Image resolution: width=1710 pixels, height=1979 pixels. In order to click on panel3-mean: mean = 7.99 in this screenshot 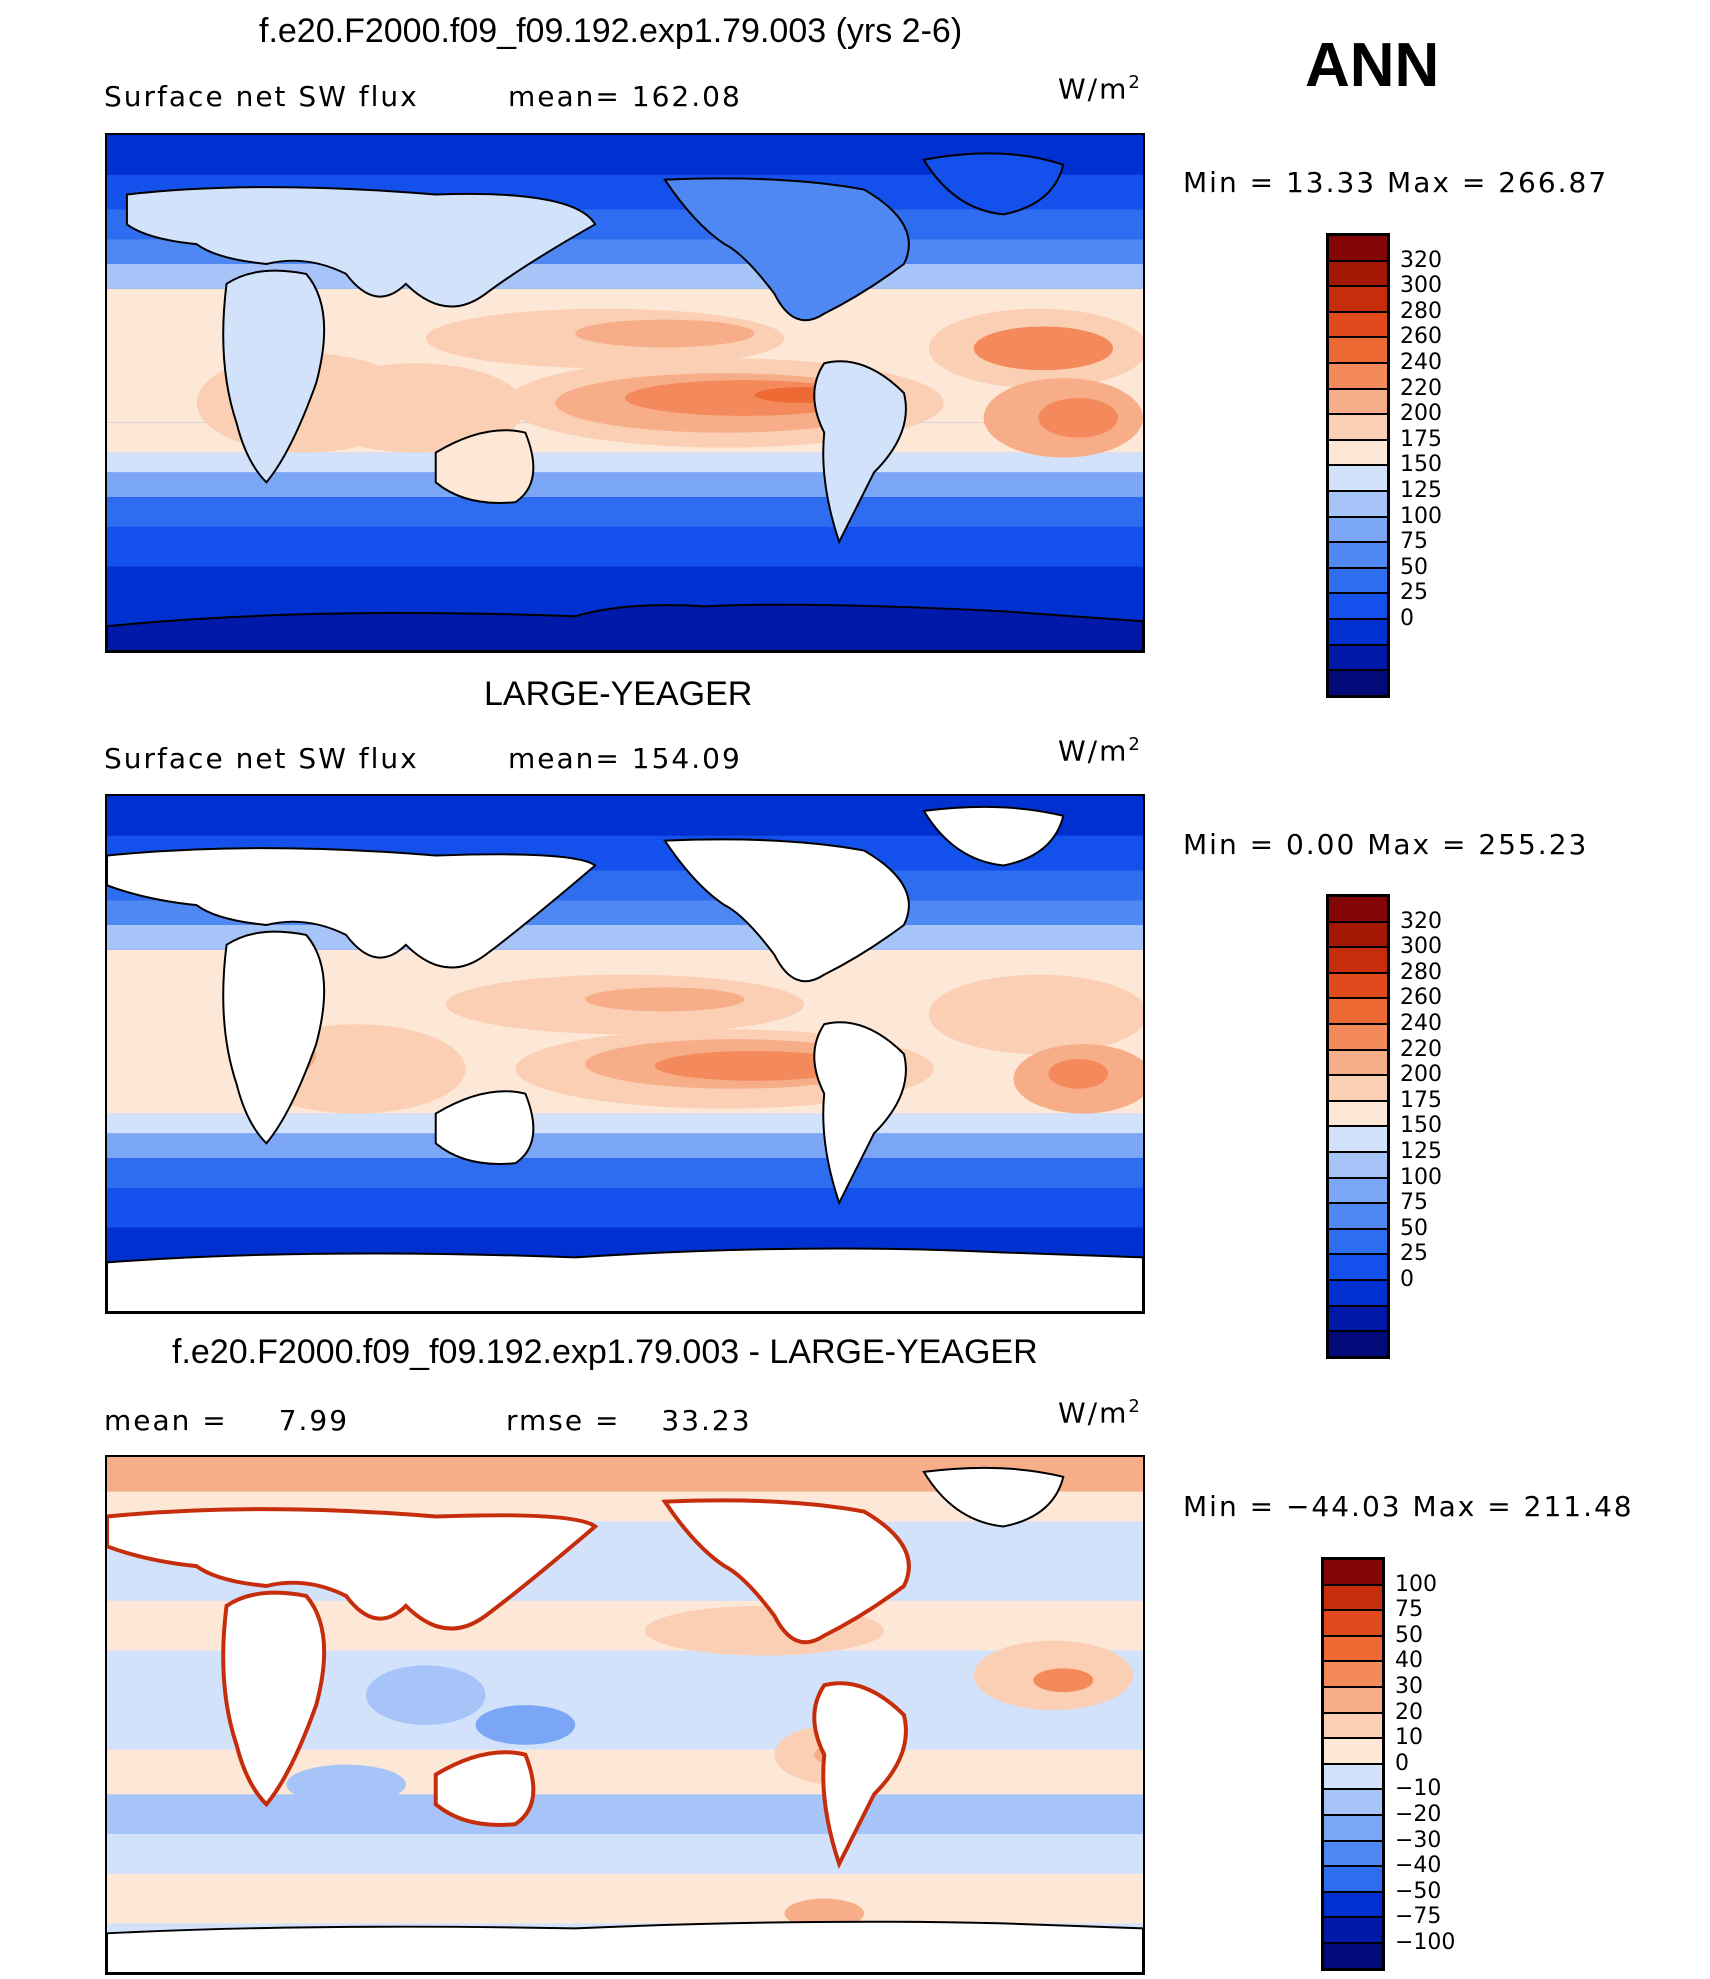, I will do `click(226, 1420)`.